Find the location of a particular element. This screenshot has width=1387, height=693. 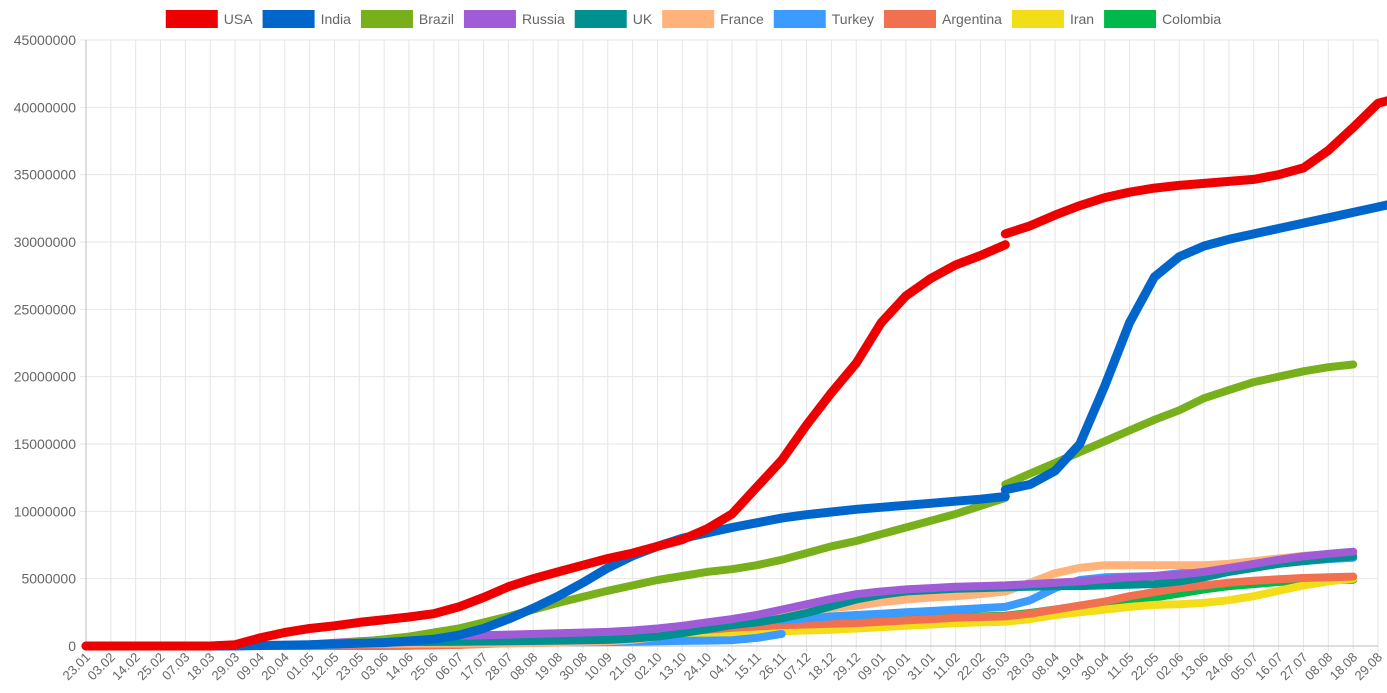

legend-label: Argentina is located at coordinates (972, 19).